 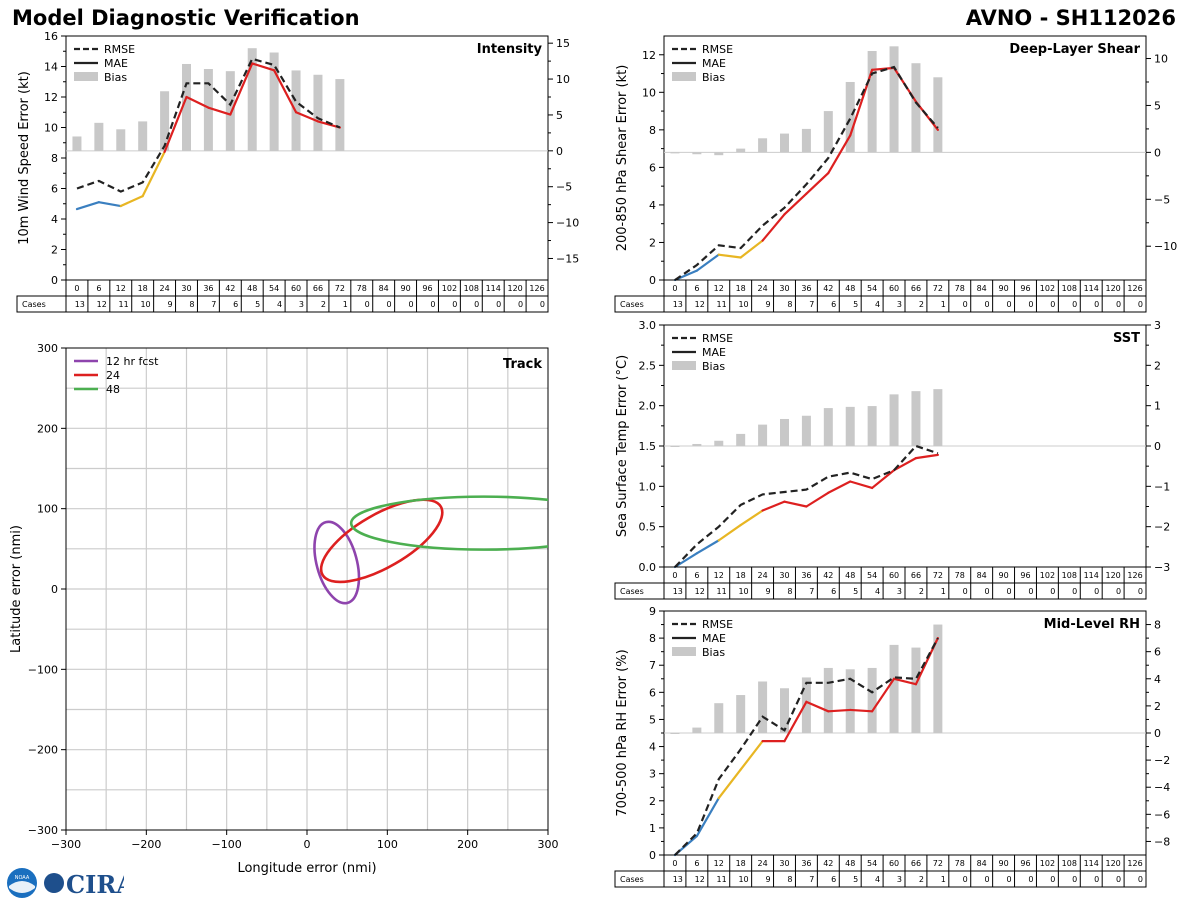 What do you see at coordinates (960, 288) in the screenshot?
I see `hour-cell: 78` at bounding box center [960, 288].